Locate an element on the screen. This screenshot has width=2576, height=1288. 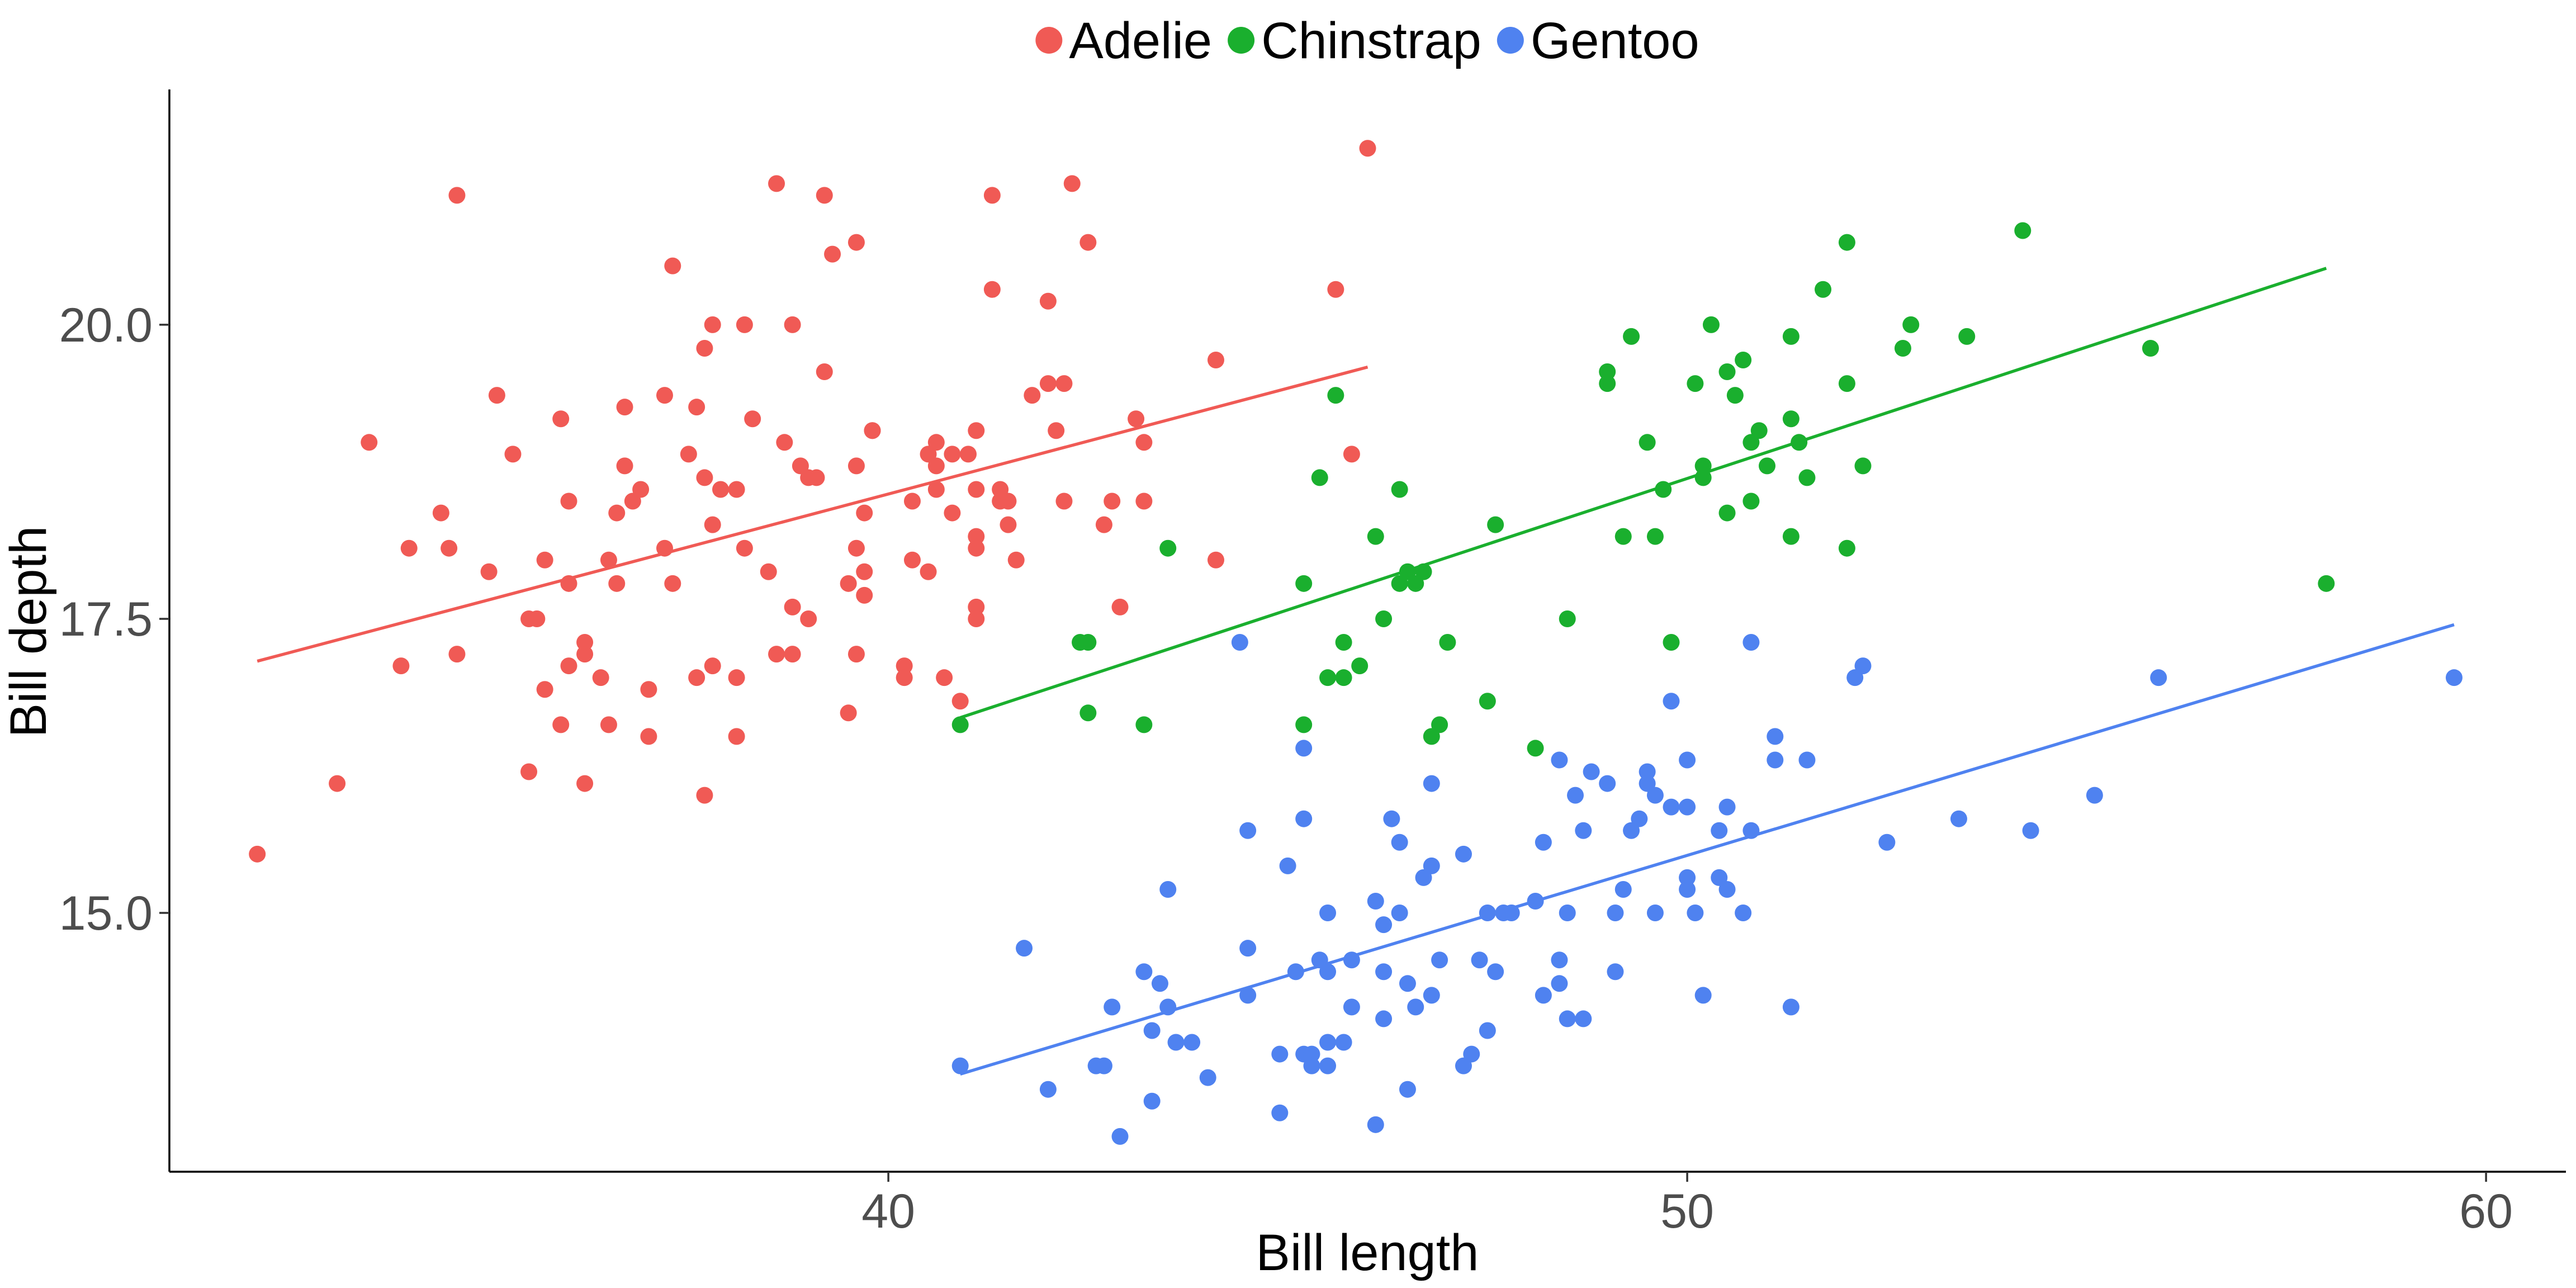
y-axis-ticks: 15.0 17.5 20.0 is located at coordinates (114, 619).